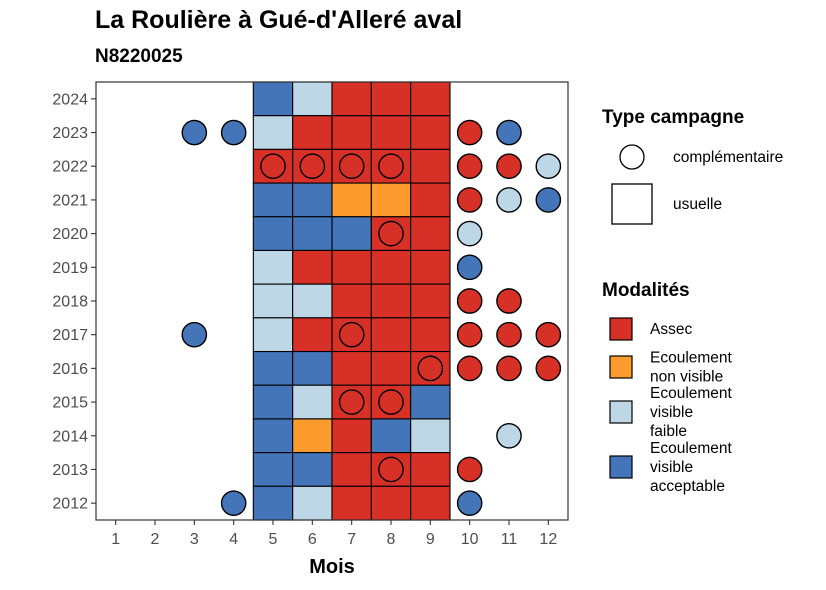 The image size is (826, 590). What do you see at coordinates (728, 157) in the screenshot?
I see `legend-label: complémentaire` at bounding box center [728, 157].